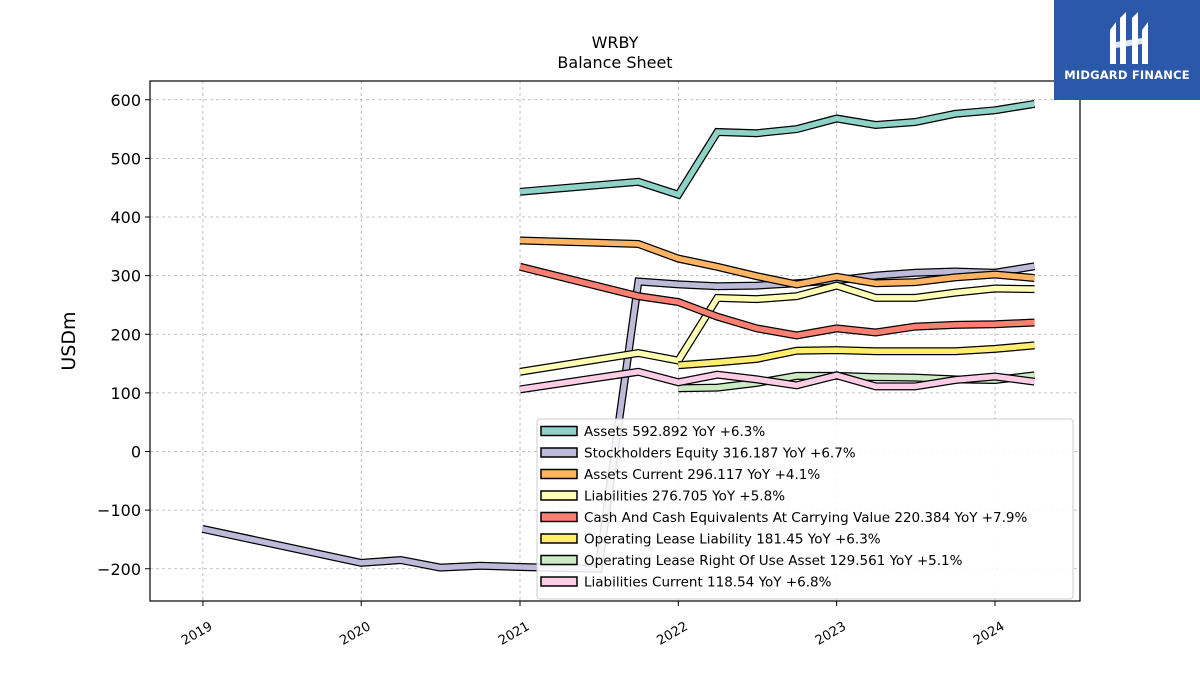  What do you see at coordinates (673, 634) in the screenshot?
I see `x-tick-label: 2022` at bounding box center [673, 634].